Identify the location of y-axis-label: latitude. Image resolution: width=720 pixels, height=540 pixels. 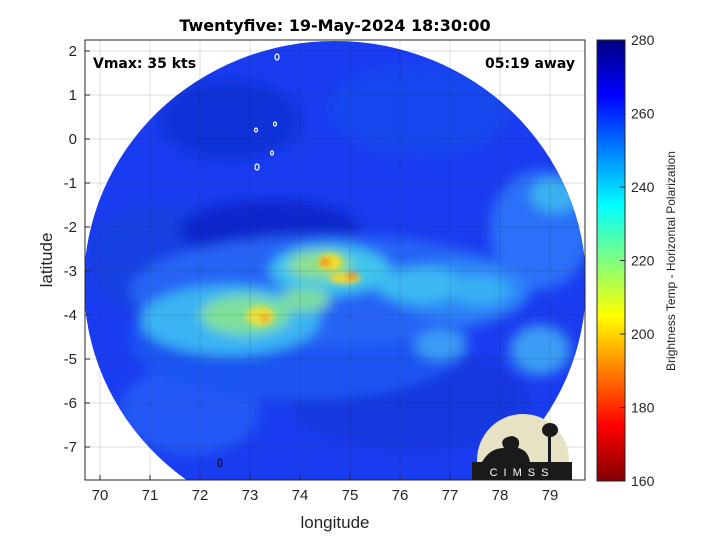
(46, 260).